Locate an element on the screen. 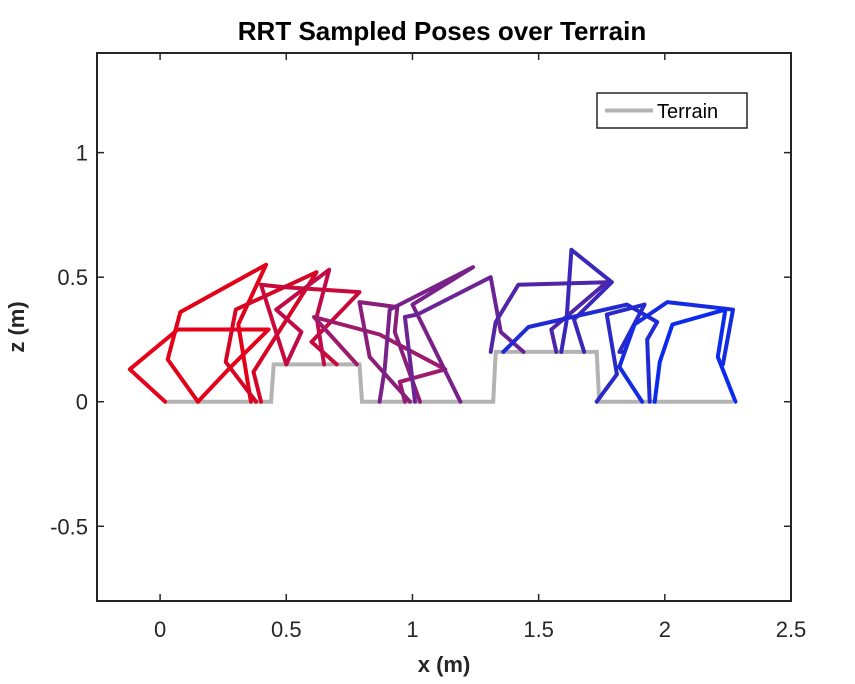 The image size is (855, 684). legend-label-terrain: Terrain is located at coordinates (687, 112).